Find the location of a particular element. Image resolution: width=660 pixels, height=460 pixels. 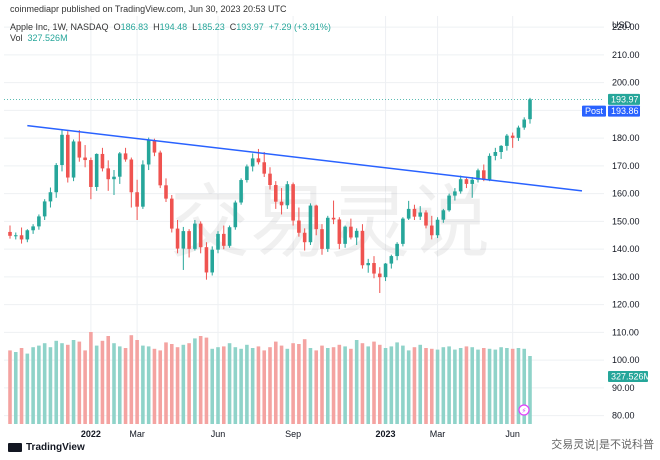

time-axis: 2022 Mar Jun Sep 2023 Mar Jun is located at coordinates (300, 434).